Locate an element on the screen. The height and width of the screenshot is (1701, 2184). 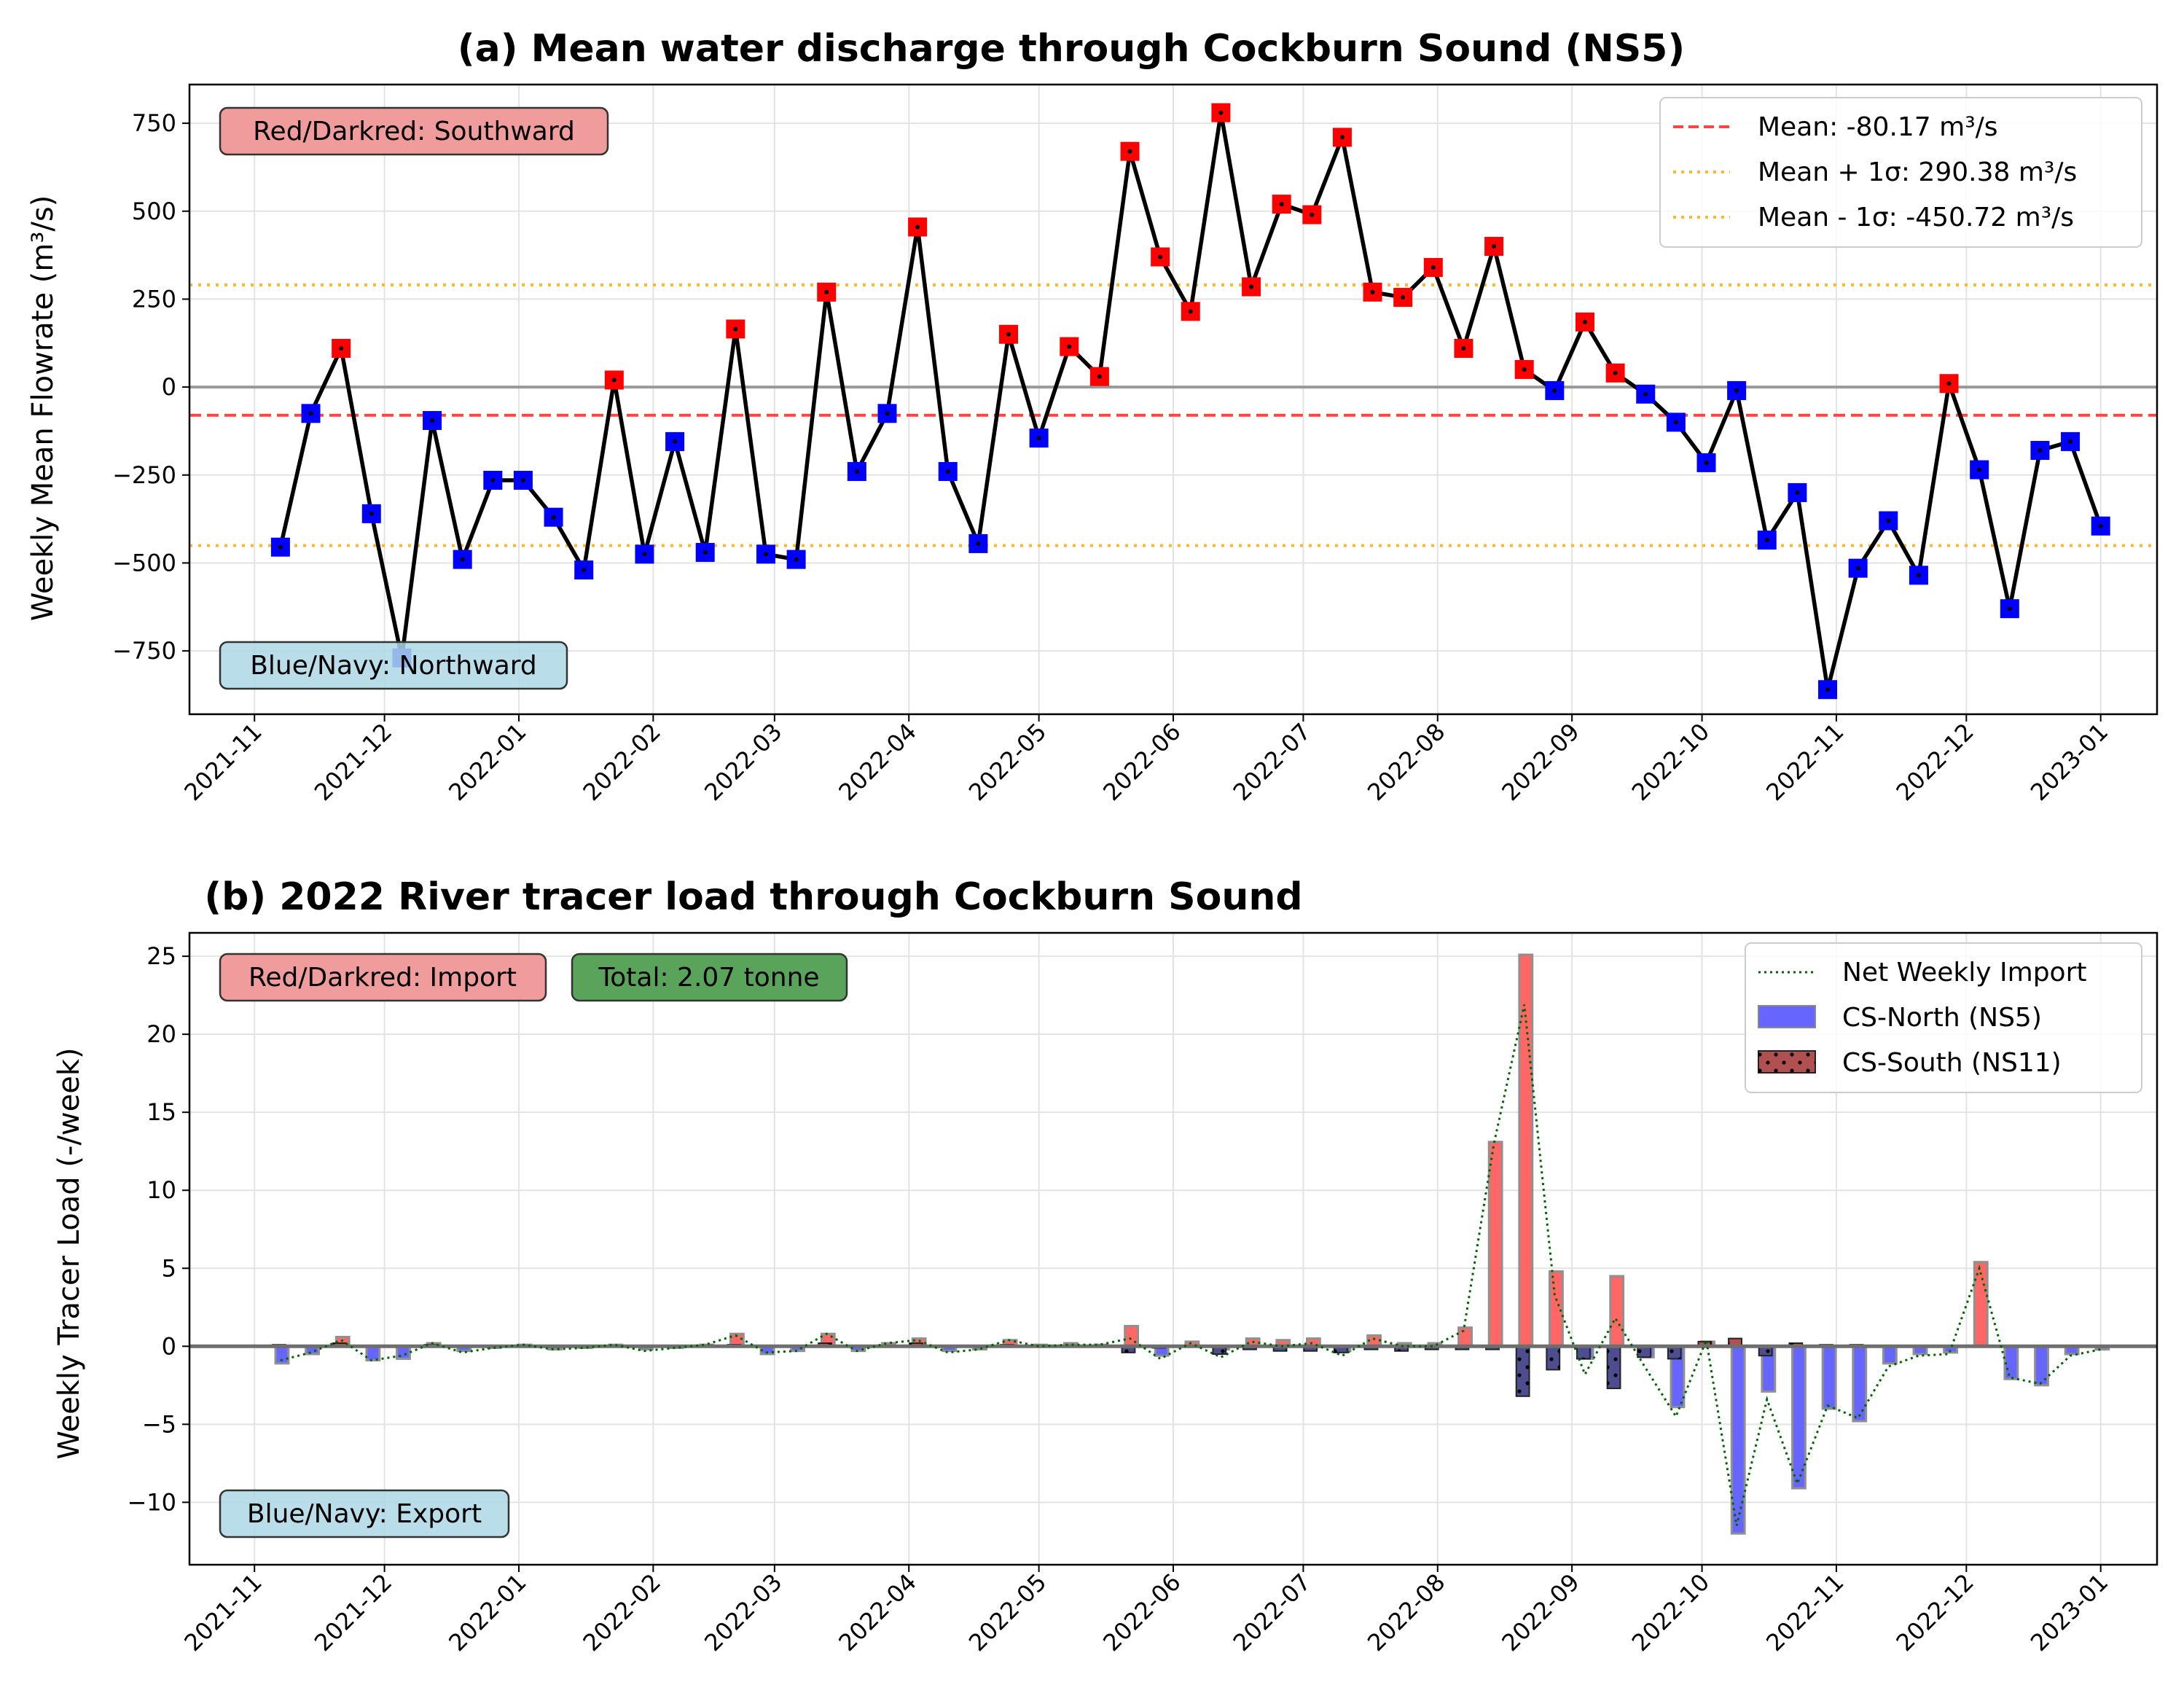
panel-a-note-southward: Red/Darkred: Southward is located at coordinates (414, 131).